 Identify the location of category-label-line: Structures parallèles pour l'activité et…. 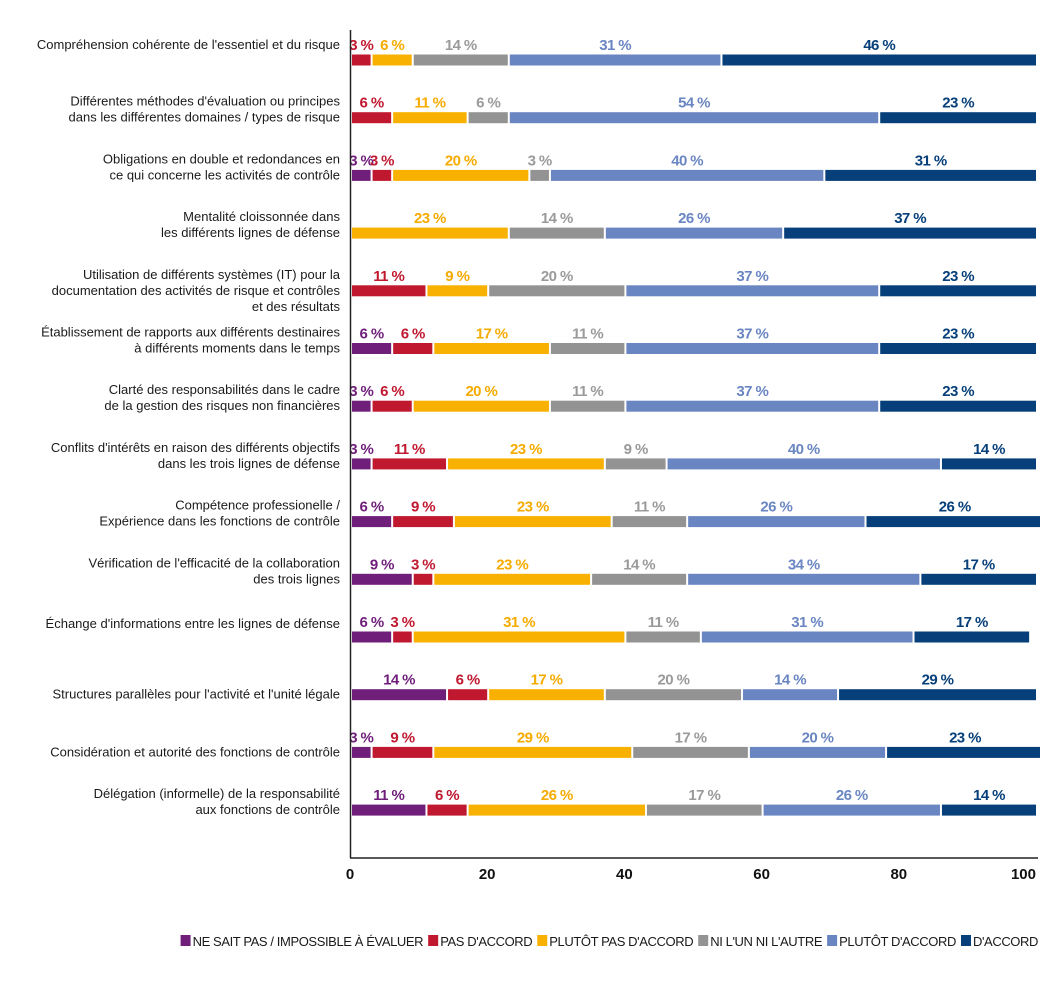
(196, 694).